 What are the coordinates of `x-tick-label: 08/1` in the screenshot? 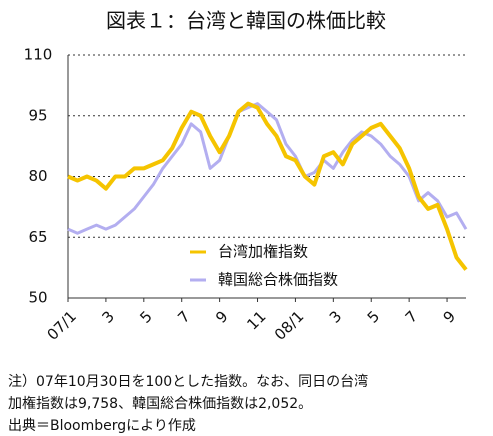 It's located at (289, 325).